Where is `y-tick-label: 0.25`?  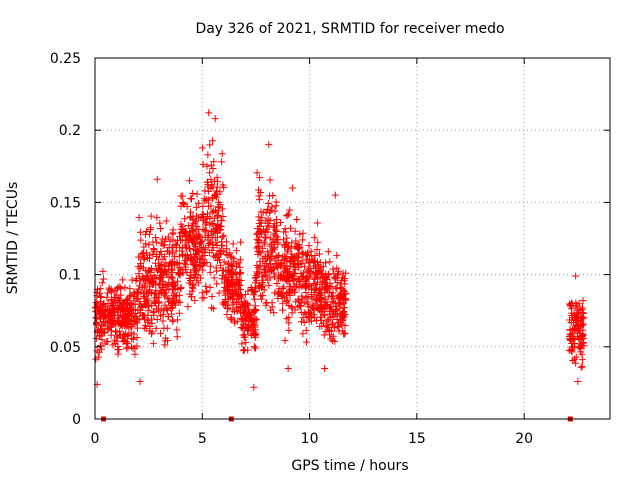
y-tick-label: 0.25 is located at coordinates (65, 59).